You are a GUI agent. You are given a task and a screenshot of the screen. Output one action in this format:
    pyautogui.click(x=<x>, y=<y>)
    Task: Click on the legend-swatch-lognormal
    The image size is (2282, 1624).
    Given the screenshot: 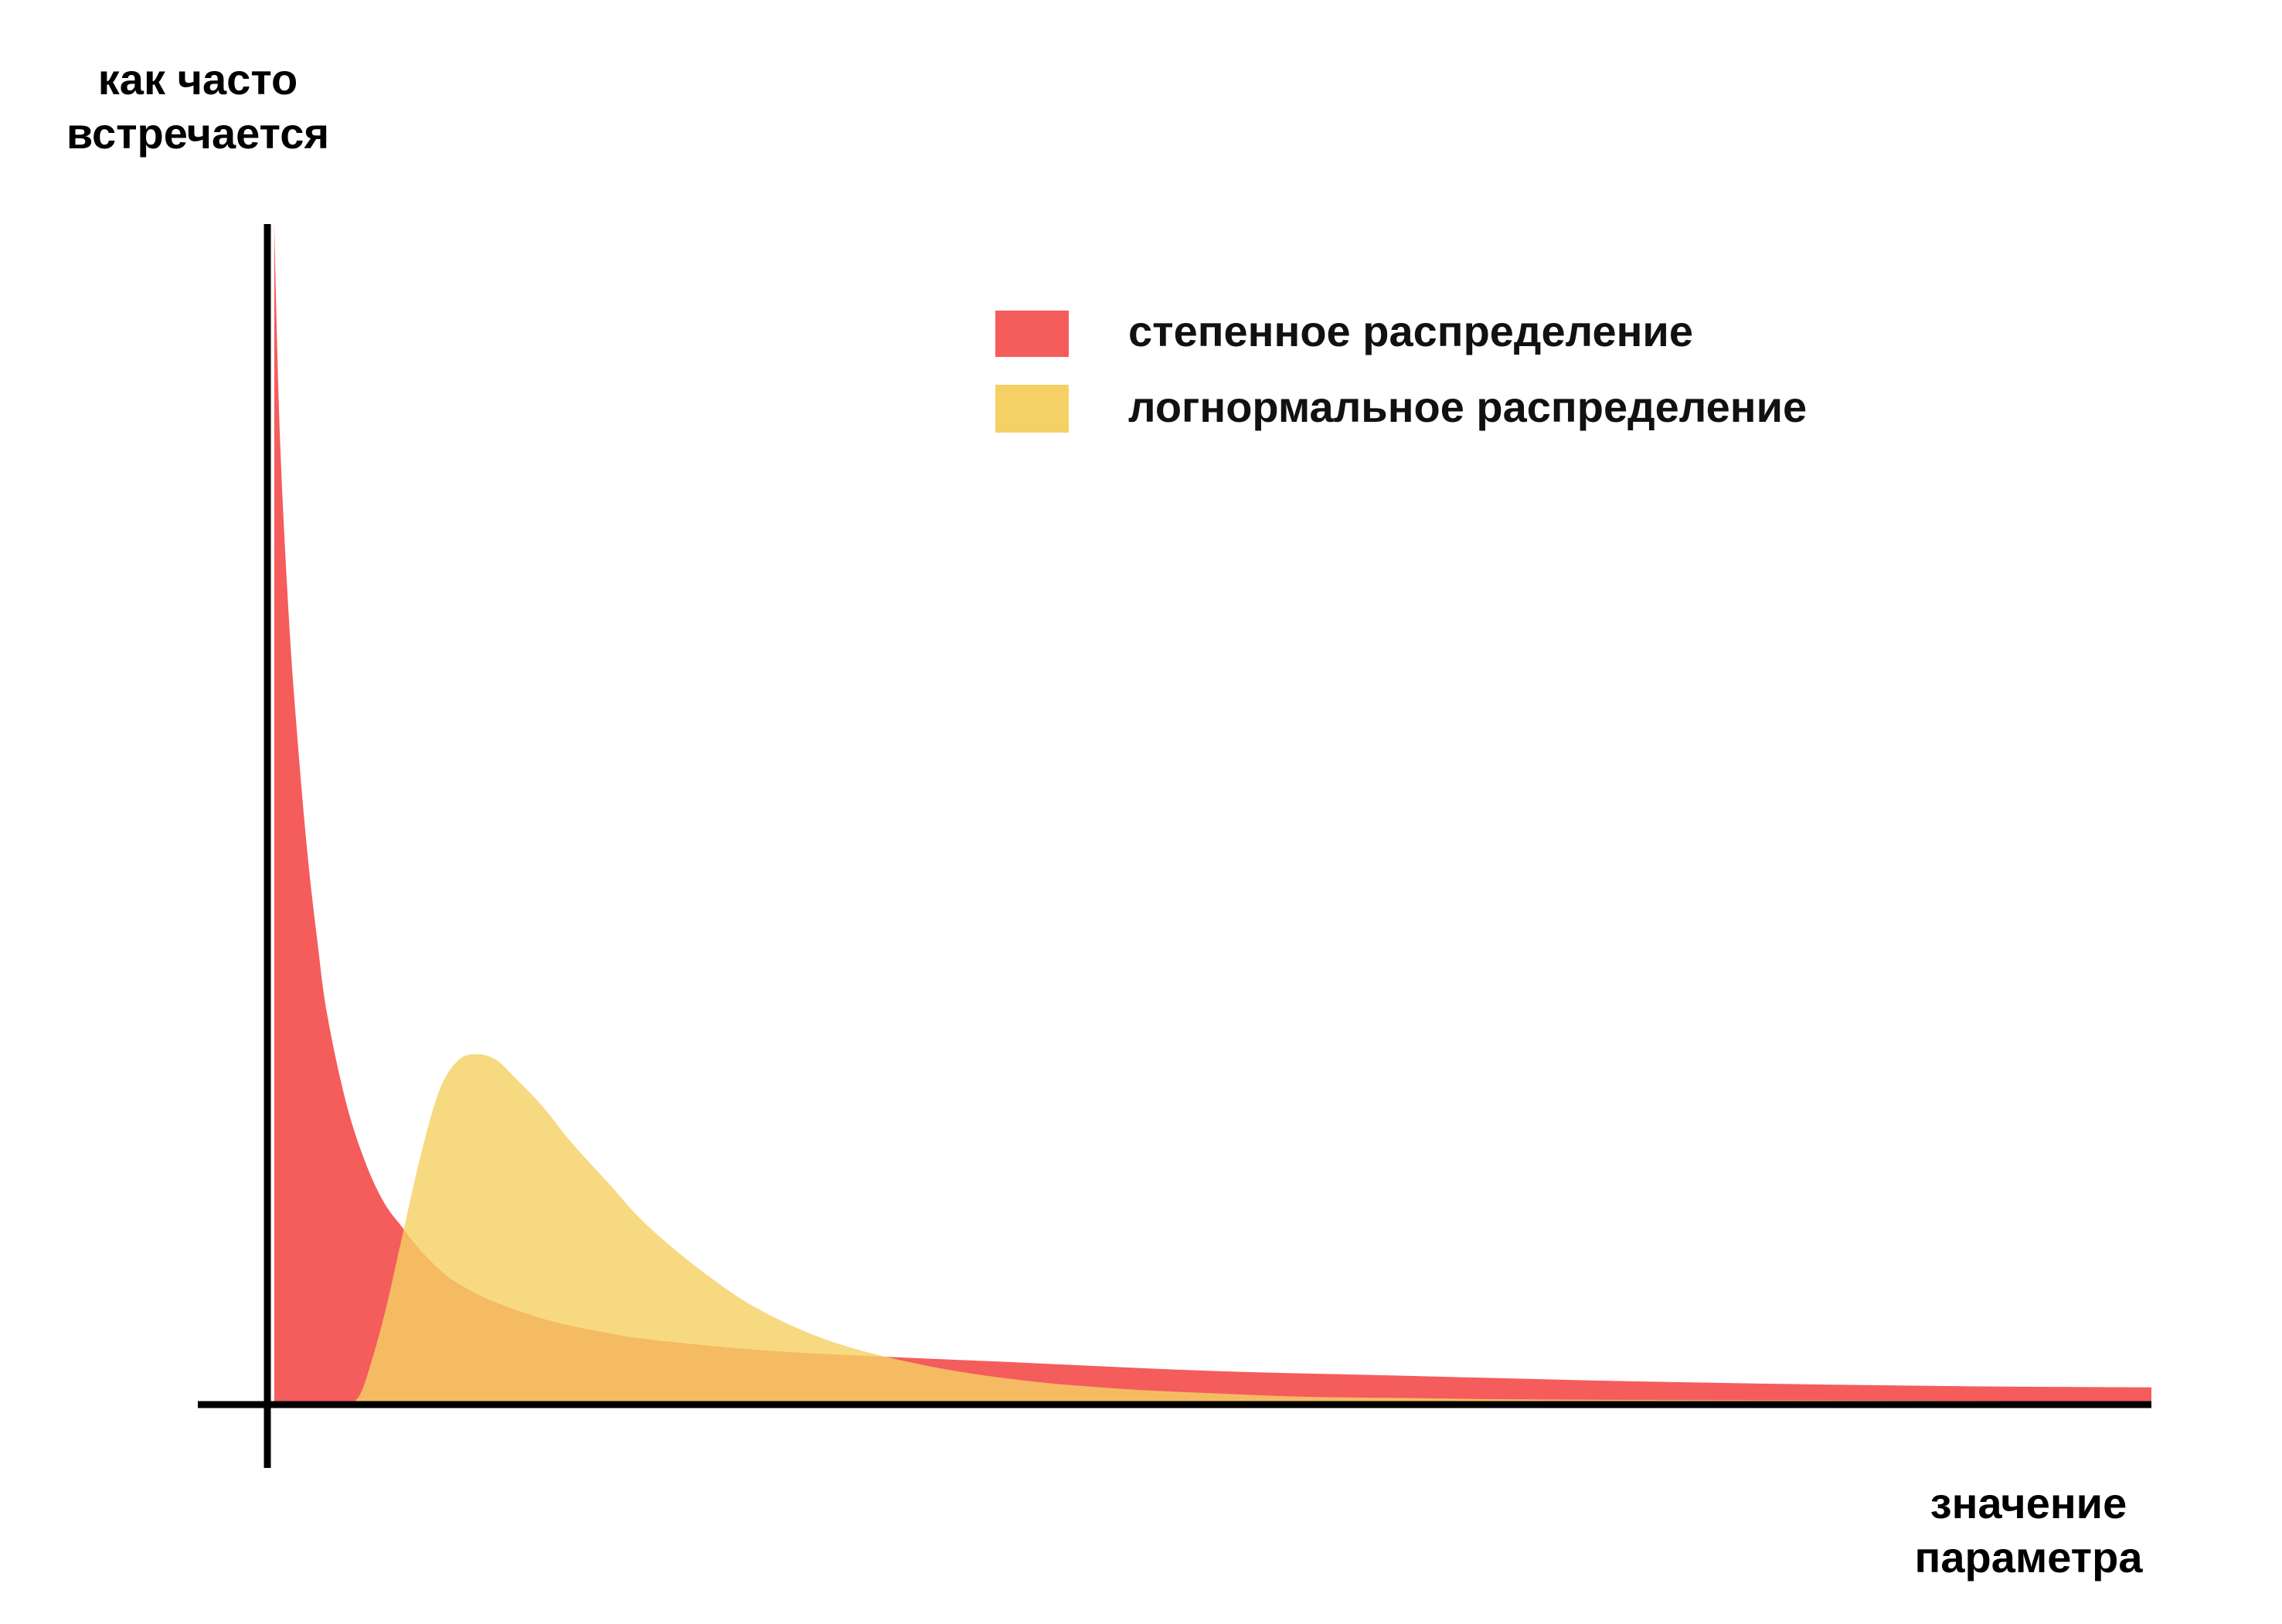 What is the action you would take?
    pyautogui.click(x=1032, y=409)
    